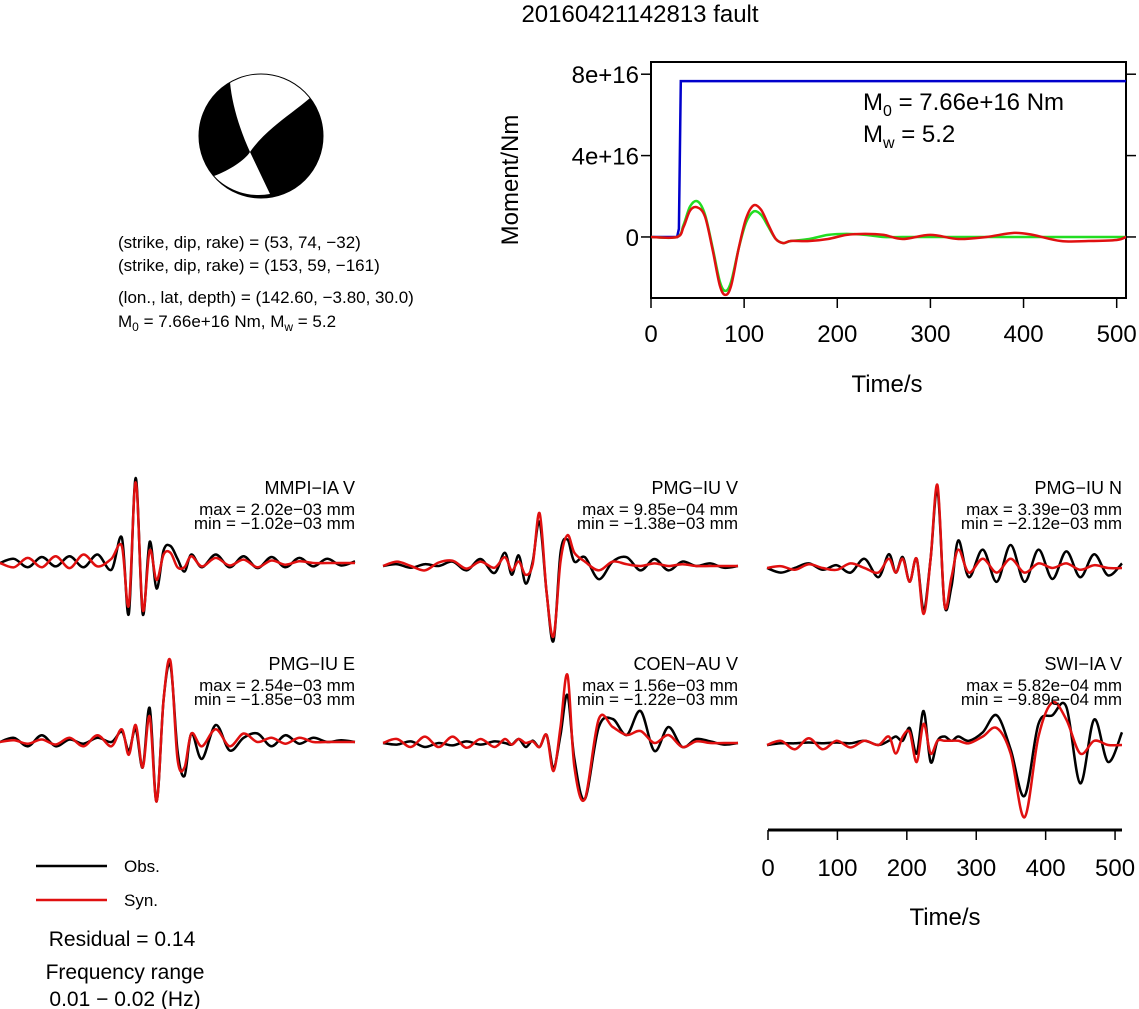 The height and width of the screenshot is (1009, 1139). What do you see at coordinates (274, 699) in the screenshot?
I see `station-min: min = −1.85e−03 mm` at bounding box center [274, 699].